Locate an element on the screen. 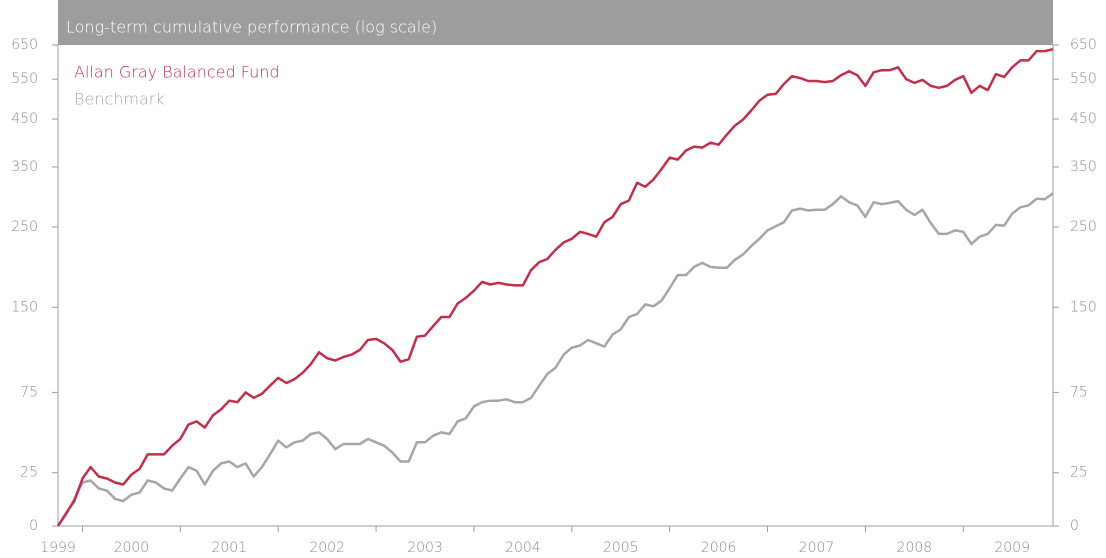 This screenshot has height=558, width=1106. x-tick-label: 2003 is located at coordinates (425, 548).